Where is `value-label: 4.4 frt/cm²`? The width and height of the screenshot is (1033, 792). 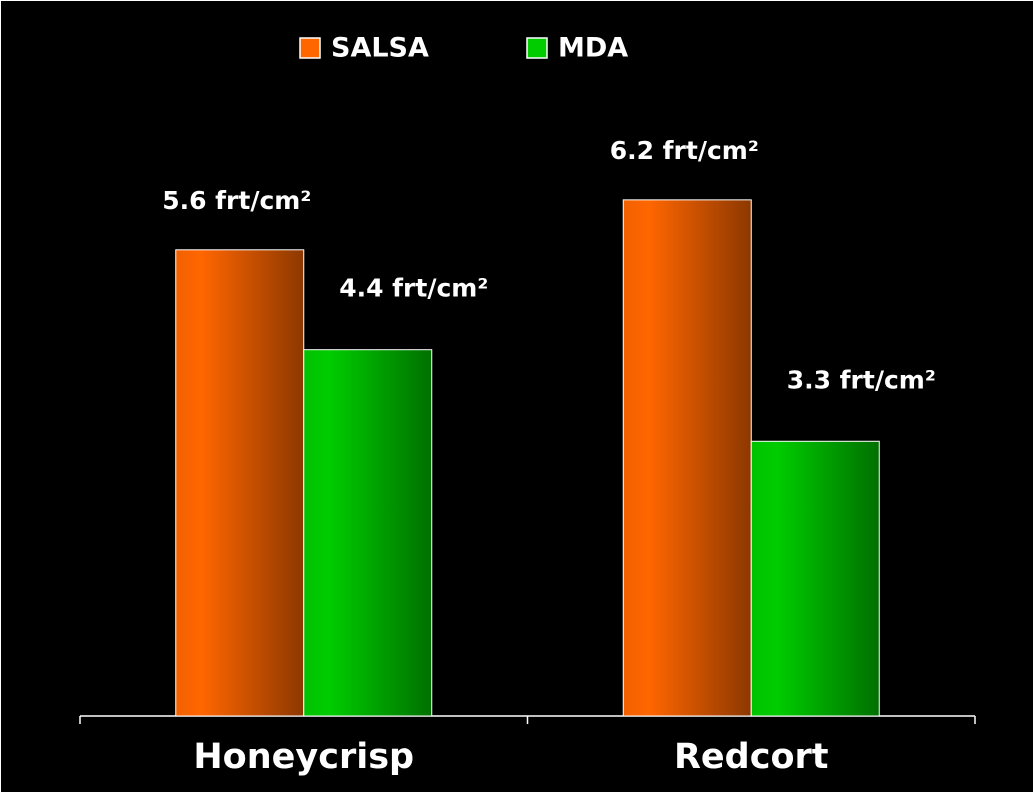 value-label: 4.4 frt/cm² is located at coordinates (413, 288).